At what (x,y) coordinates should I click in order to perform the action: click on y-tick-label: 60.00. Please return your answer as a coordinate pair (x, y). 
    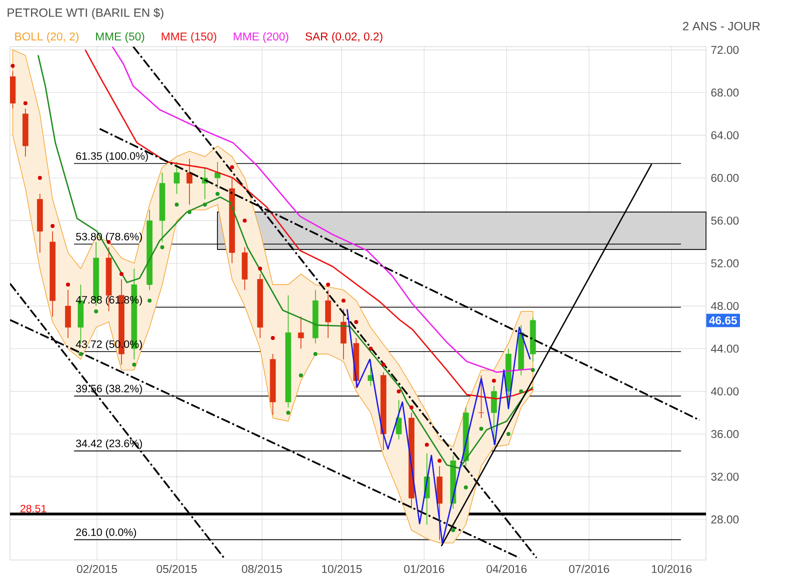
    Looking at the image, I should click on (725, 178).